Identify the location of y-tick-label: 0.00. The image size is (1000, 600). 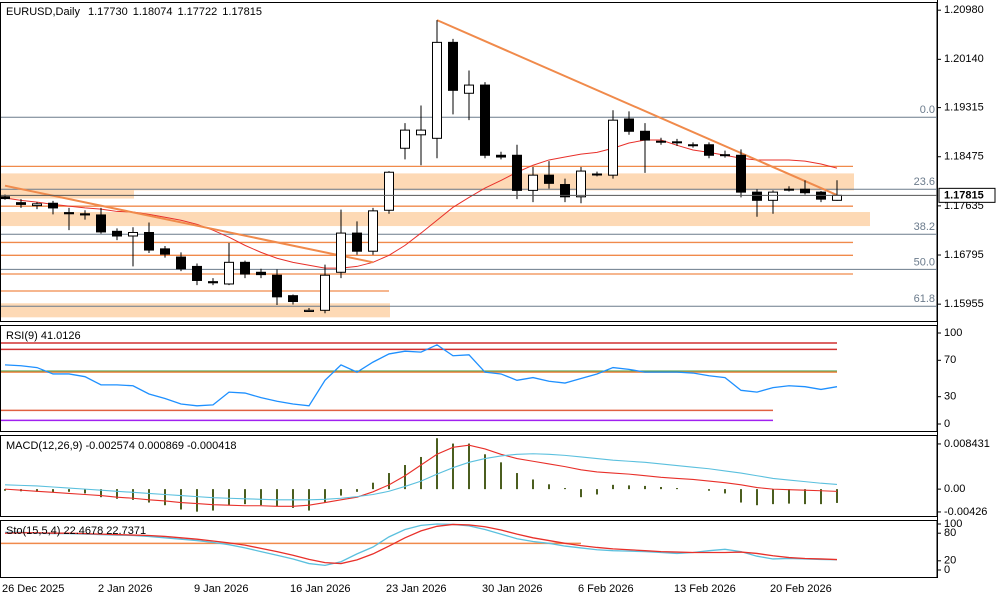
(954, 489).